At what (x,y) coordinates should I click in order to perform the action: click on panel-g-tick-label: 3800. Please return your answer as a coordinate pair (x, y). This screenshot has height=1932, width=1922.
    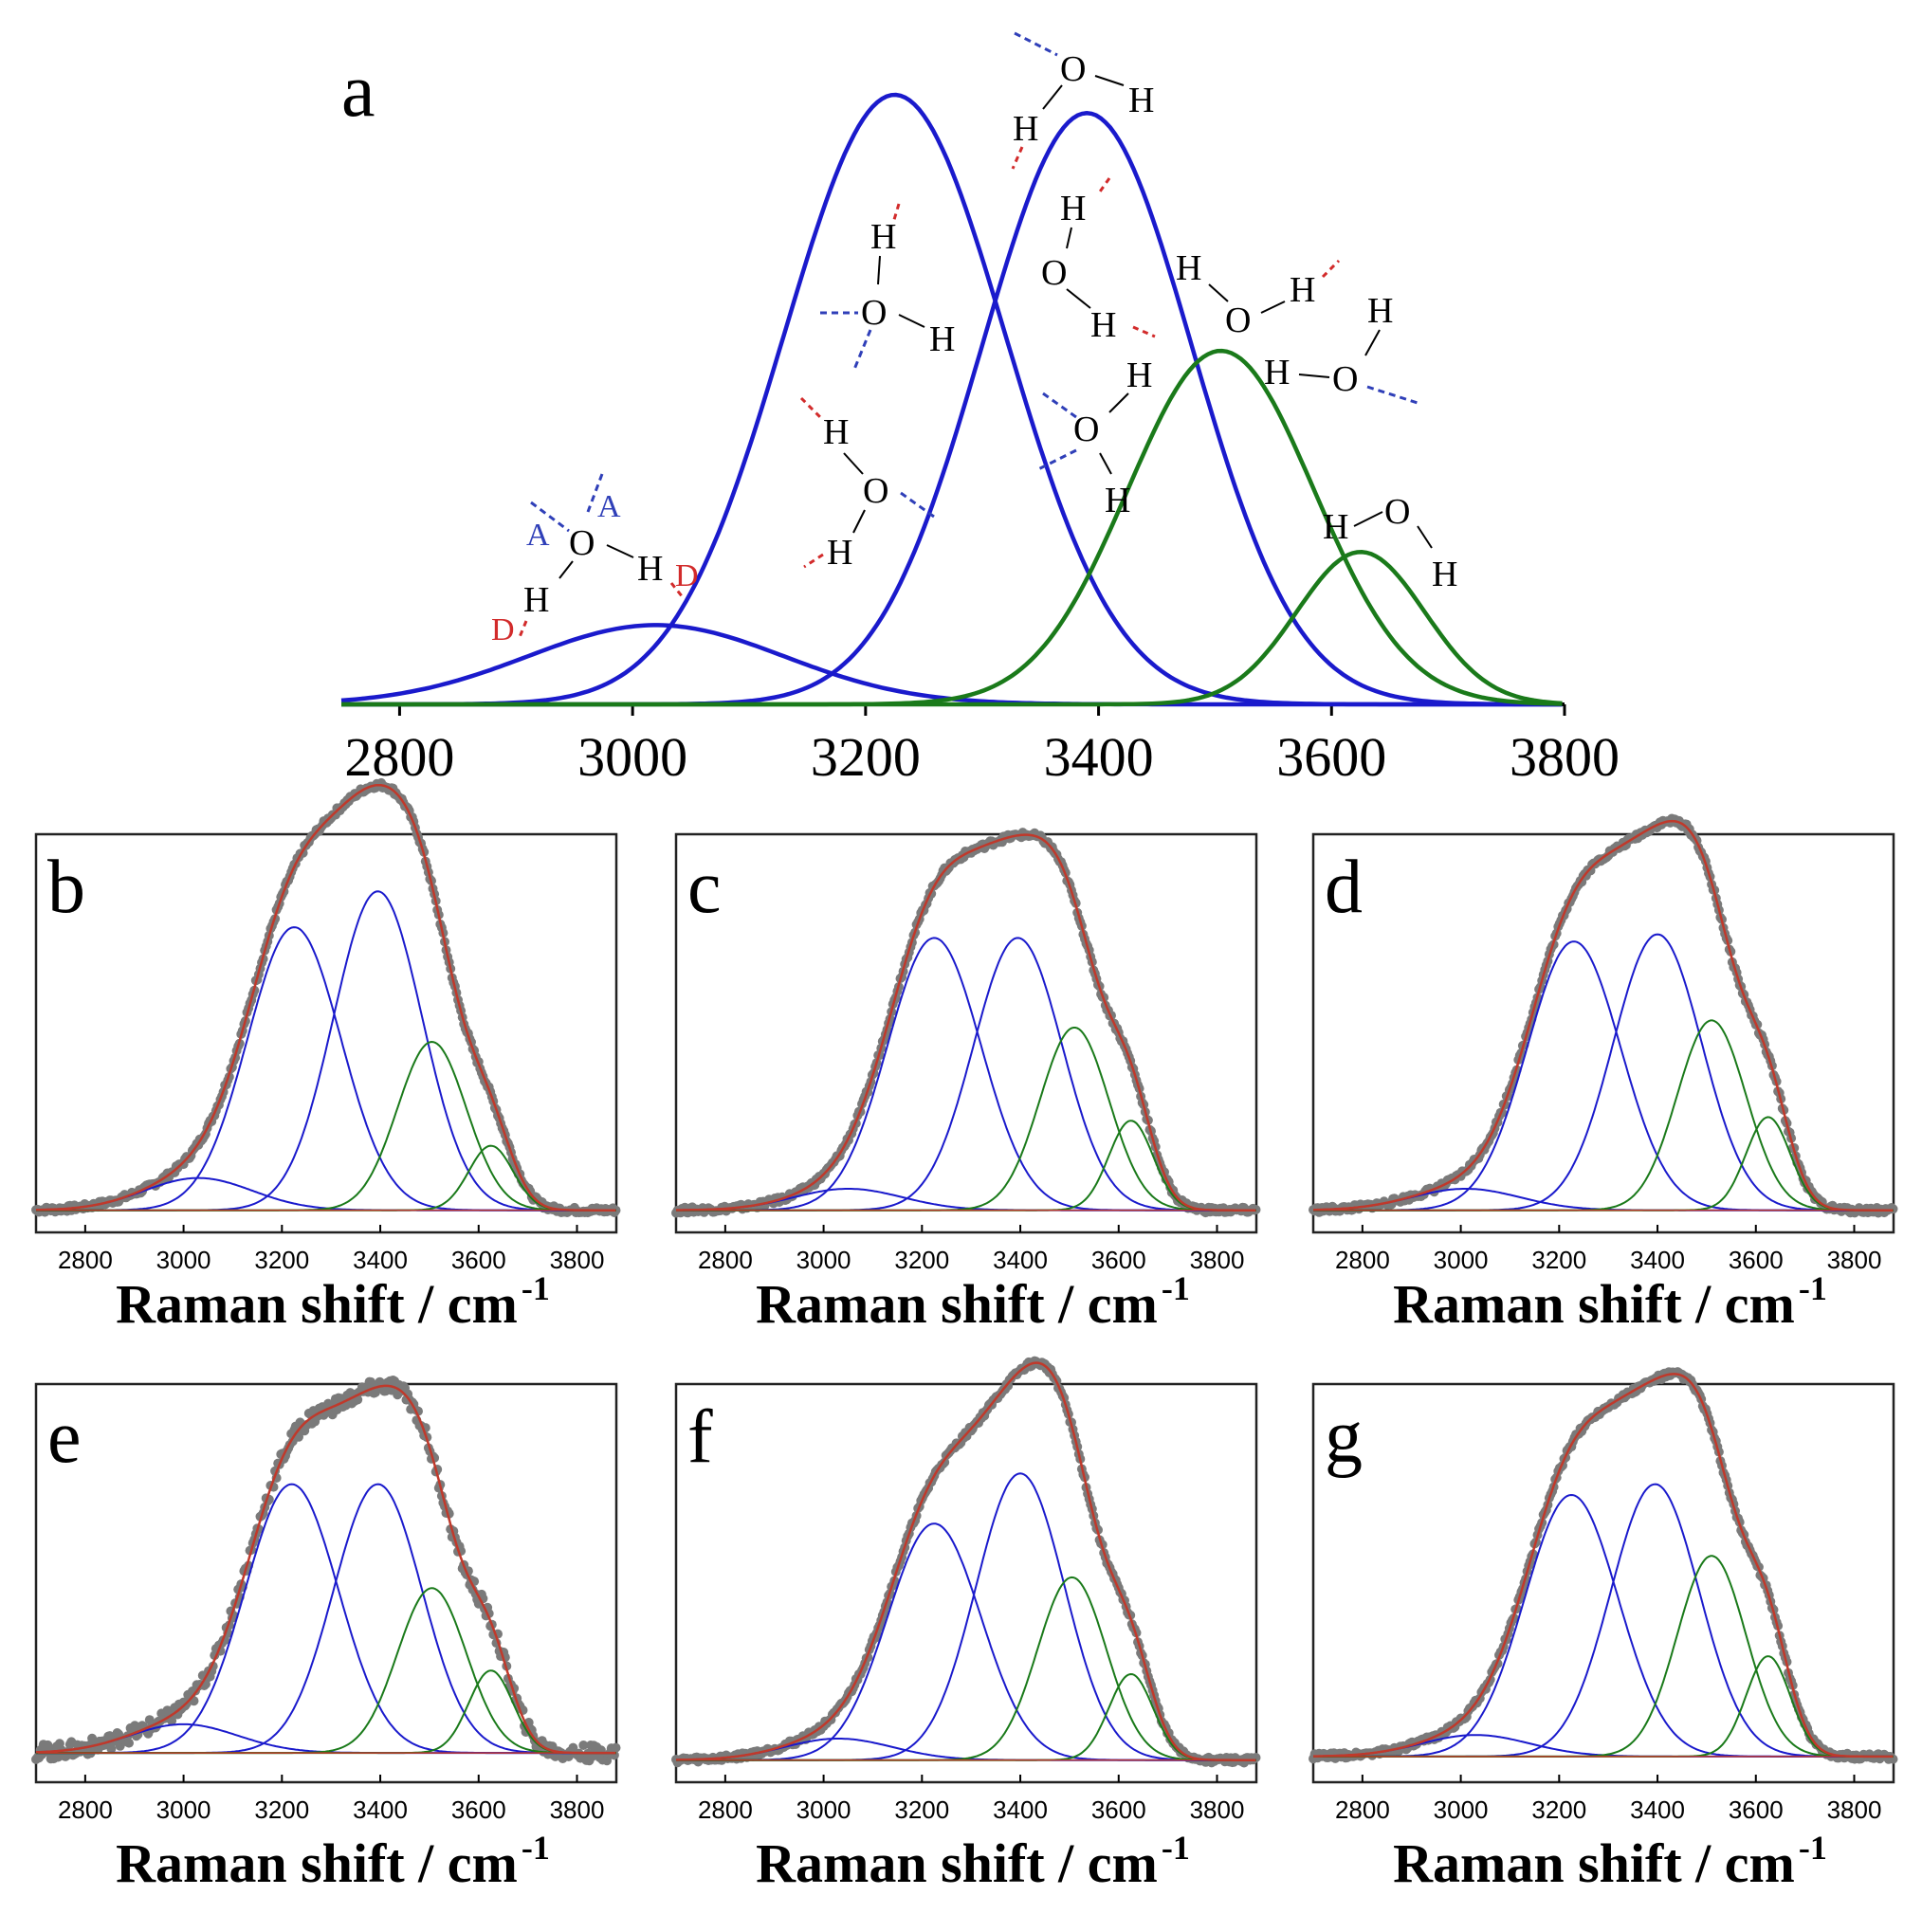
    Looking at the image, I should click on (1854, 1810).